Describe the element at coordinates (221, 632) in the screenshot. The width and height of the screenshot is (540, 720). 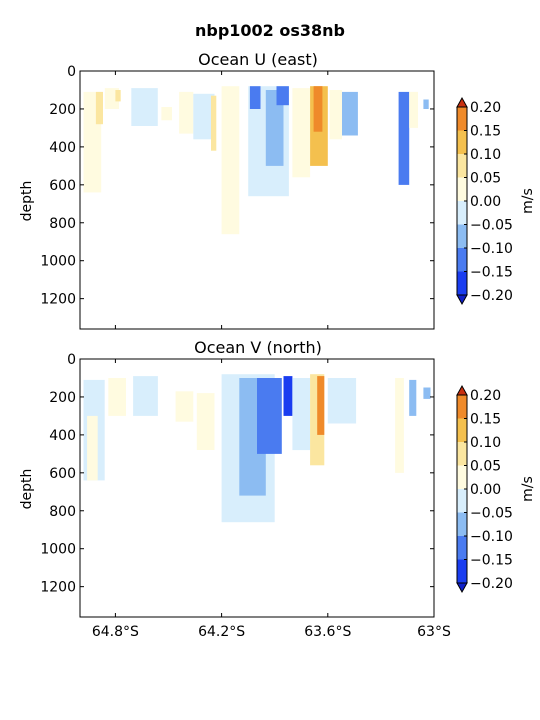
I see `xtick-label: 64.2°S` at that location.